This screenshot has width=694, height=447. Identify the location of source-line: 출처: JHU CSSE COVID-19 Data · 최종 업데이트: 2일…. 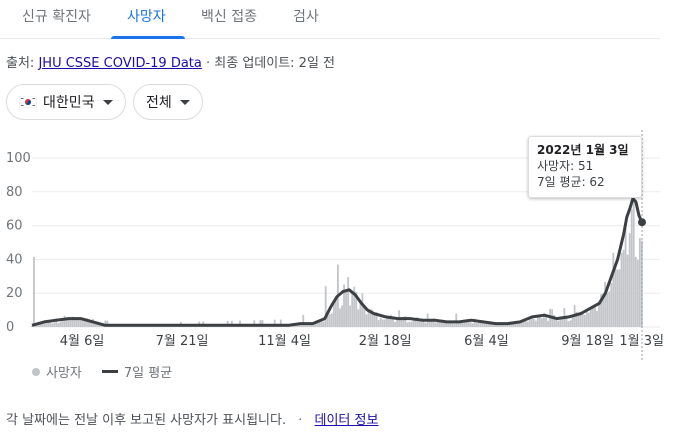
(170, 61).